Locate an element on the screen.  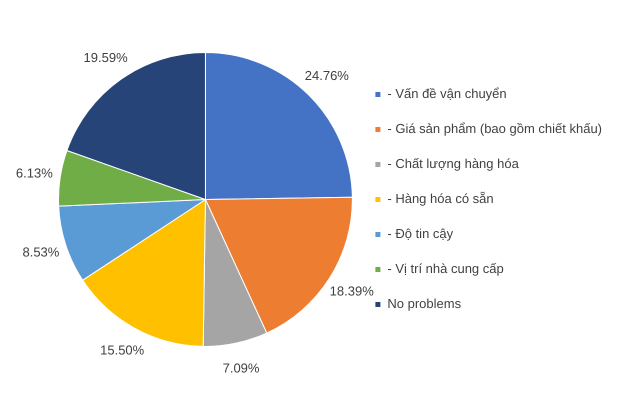
legend-label: - Hàng hóa có sẵn is located at coordinates (440, 198).